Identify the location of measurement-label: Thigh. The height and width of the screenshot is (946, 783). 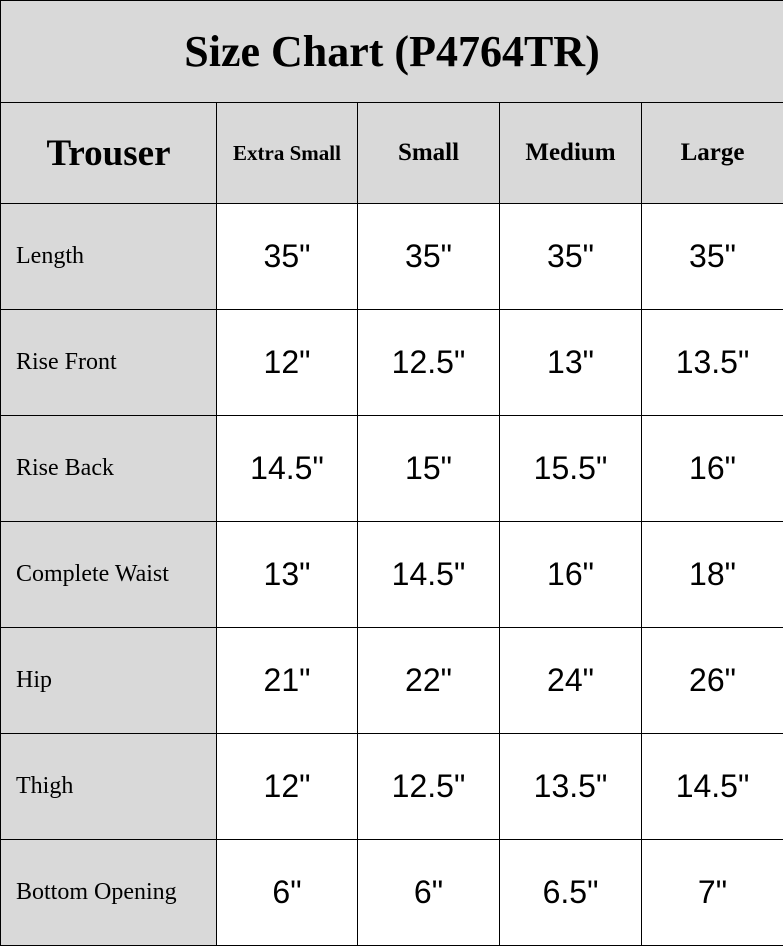
(109, 787).